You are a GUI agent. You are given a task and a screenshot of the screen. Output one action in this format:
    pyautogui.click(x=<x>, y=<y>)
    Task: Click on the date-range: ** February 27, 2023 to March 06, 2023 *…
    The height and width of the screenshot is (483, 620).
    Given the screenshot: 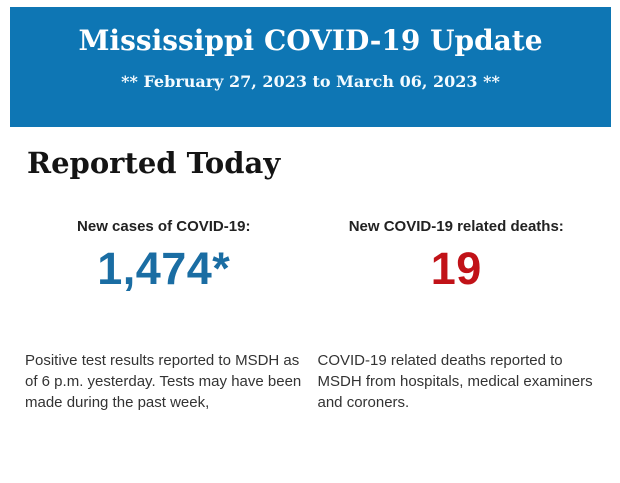 What is the action you would take?
    pyautogui.click(x=310, y=81)
    